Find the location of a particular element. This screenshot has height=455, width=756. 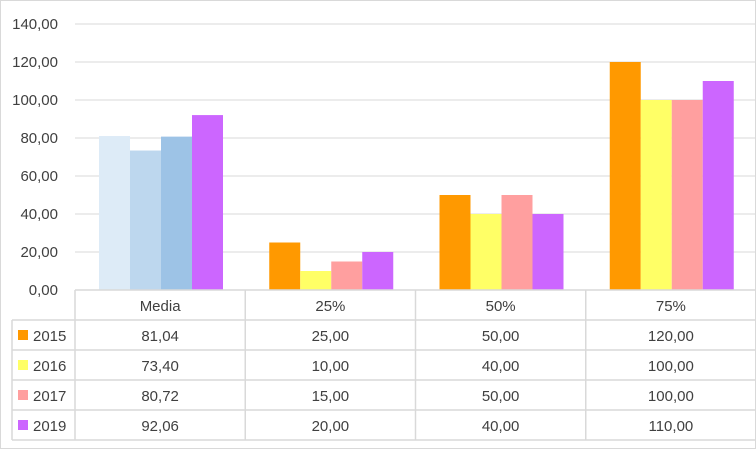

table-cell: 80,72 is located at coordinates (160, 396).